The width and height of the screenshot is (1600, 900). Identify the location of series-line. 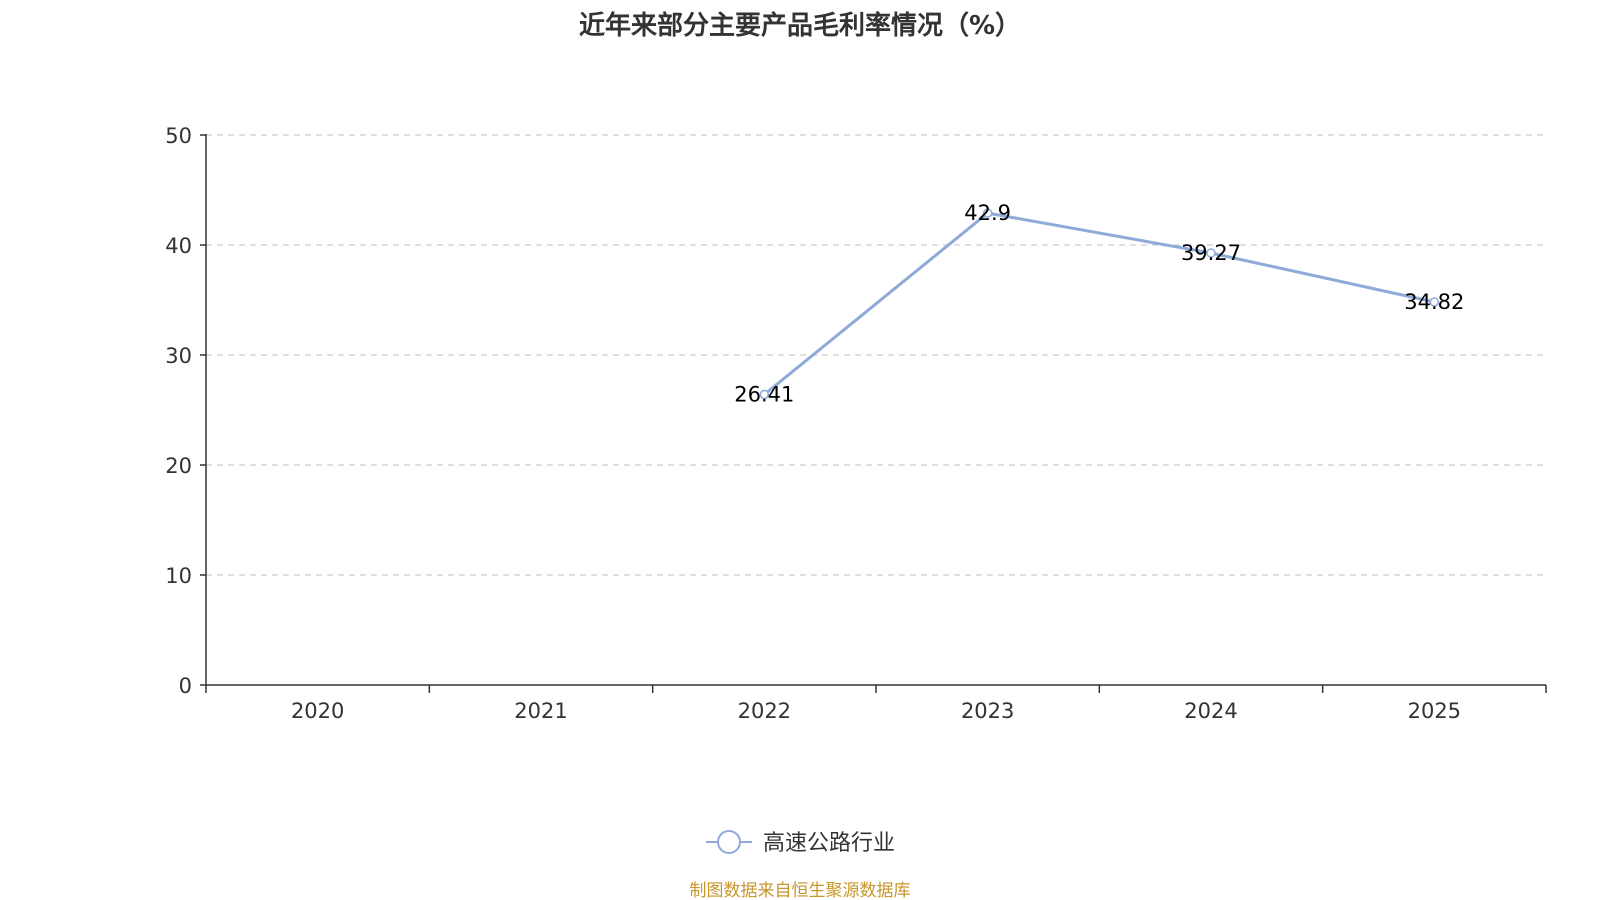
(1099, 303).